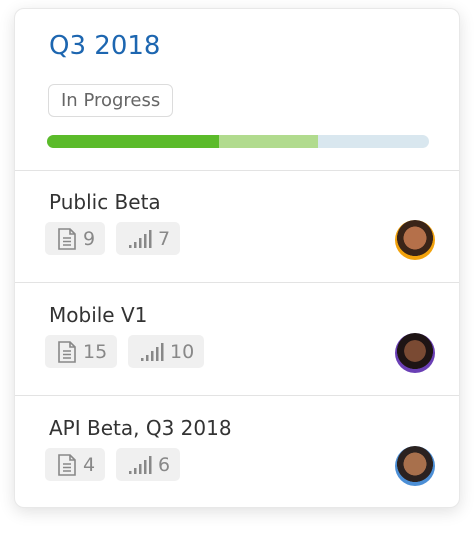  What do you see at coordinates (164, 238) in the screenshot?
I see `stats-count: 7` at bounding box center [164, 238].